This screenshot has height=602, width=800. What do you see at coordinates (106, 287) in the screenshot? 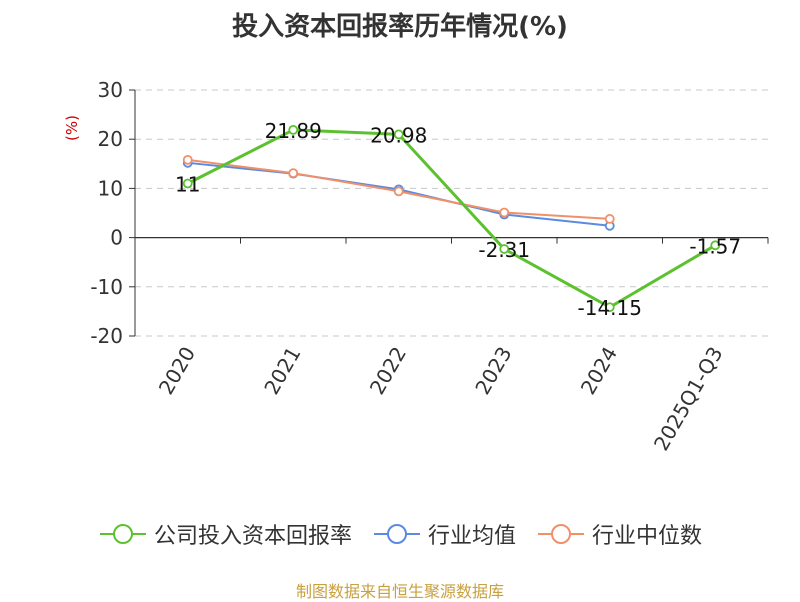
I see `y-tick-label: -10` at bounding box center [106, 287].